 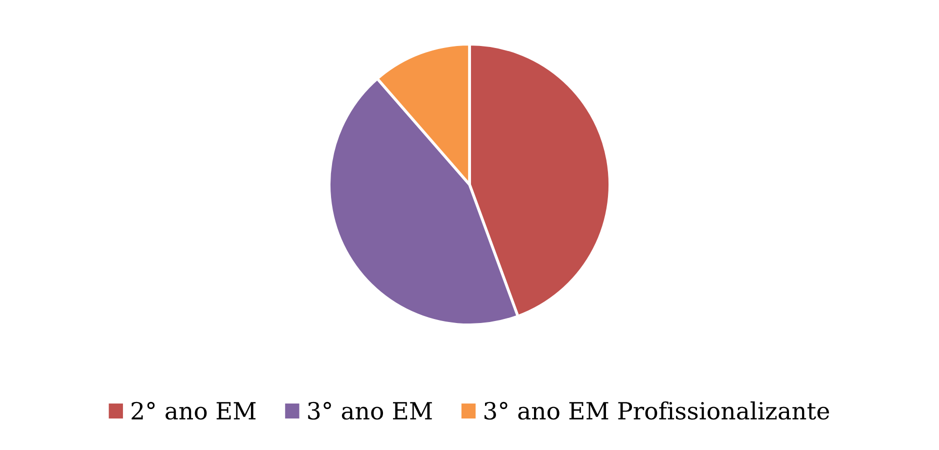 I want to click on legend-label: 3° ano EM, so click(x=370, y=411).